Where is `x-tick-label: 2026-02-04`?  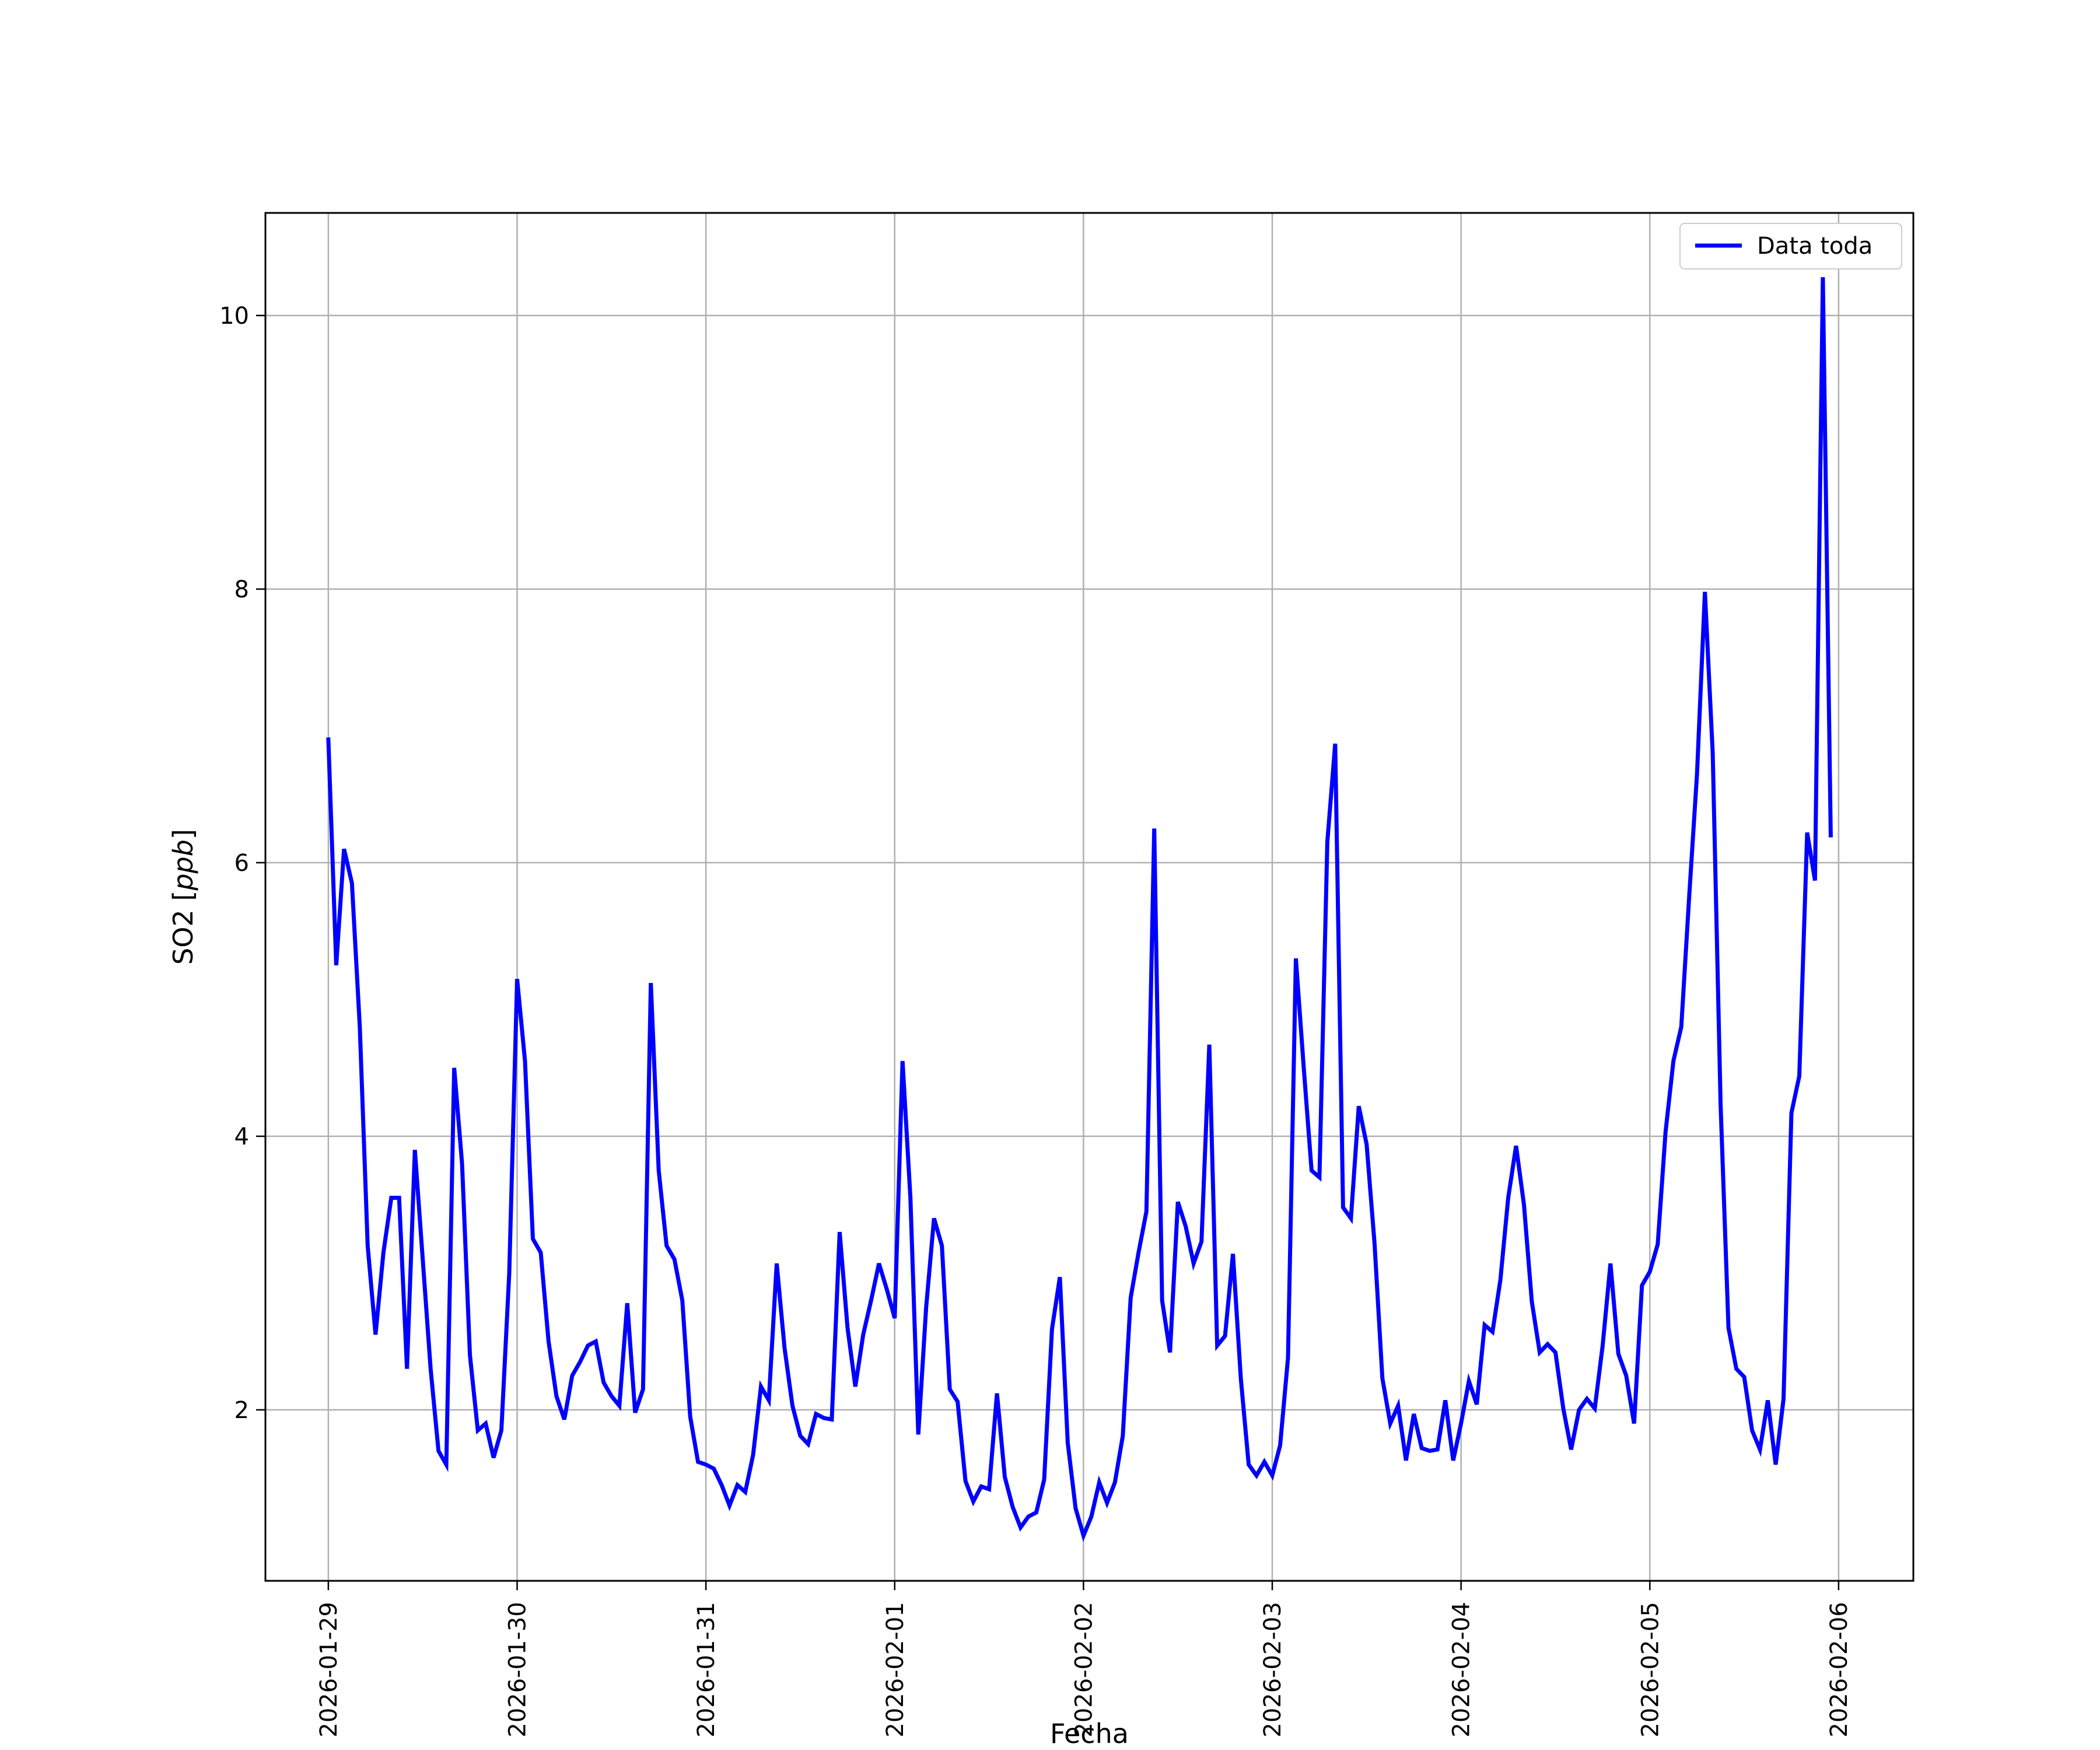 x-tick-label: 2026-02-04 is located at coordinates (1461, 1669).